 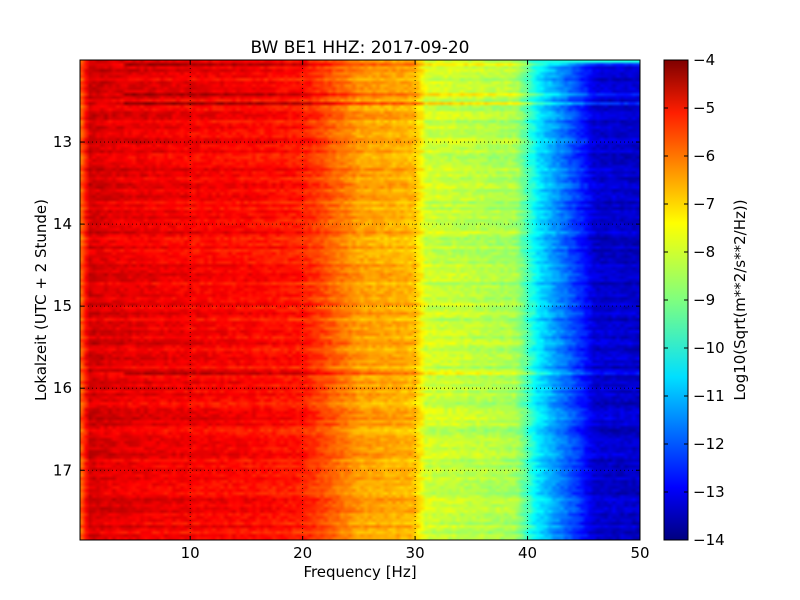 I want to click on chart-title: BW BE1 HHZ: 2017-09-20, so click(x=359, y=48).